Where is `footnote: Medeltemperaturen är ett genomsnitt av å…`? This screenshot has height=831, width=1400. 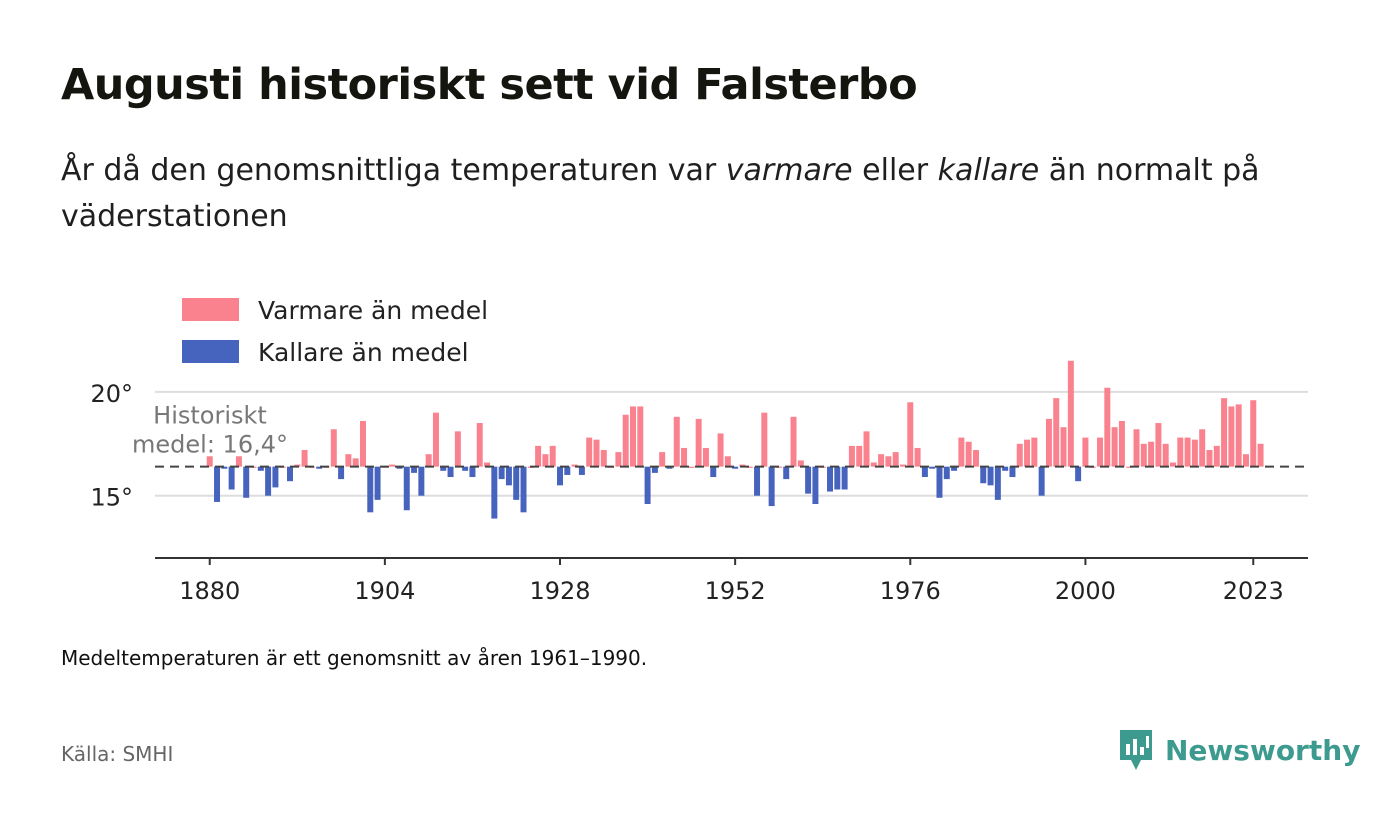
footnote: Medeltemperaturen är ett genomsnitt av å… is located at coordinates (354, 658).